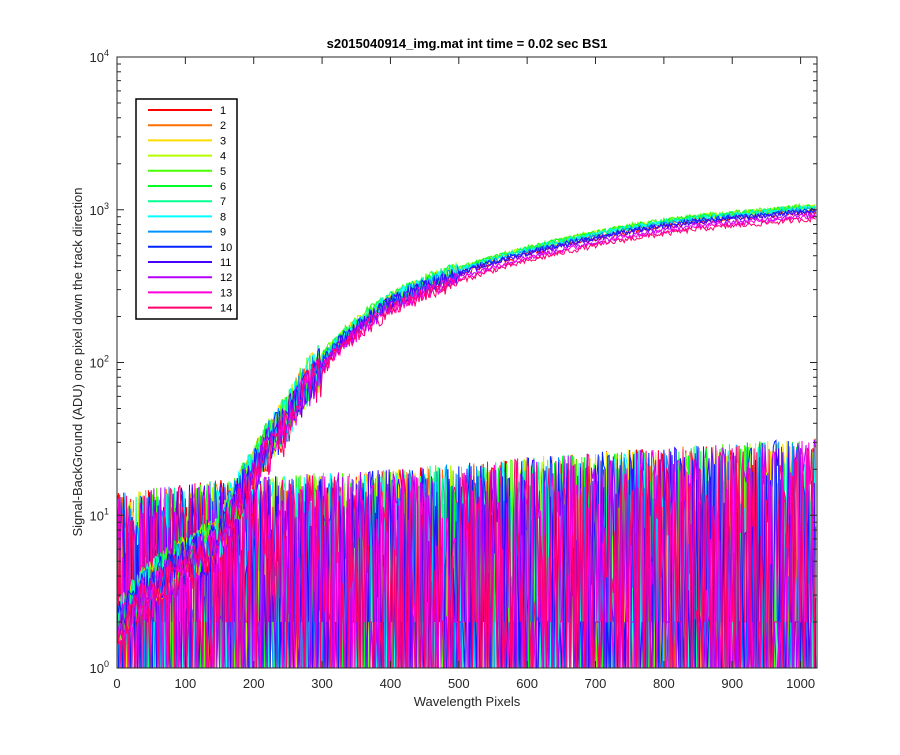 The width and height of the screenshot is (900, 755). What do you see at coordinates (225, 263) in the screenshot?
I see `legend-label-11: 11` at bounding box center [225, 263].